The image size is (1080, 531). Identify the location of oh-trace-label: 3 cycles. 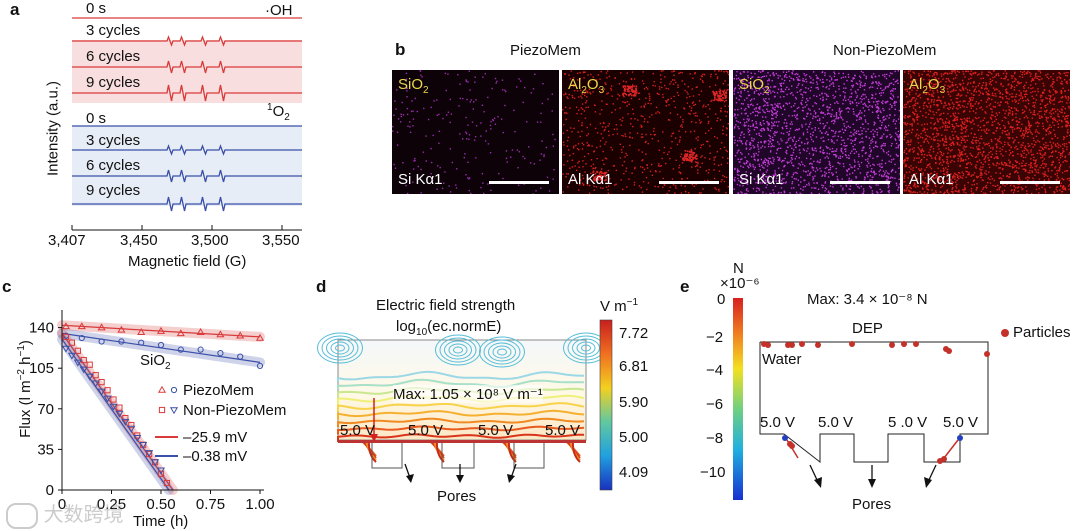
(113, 30).